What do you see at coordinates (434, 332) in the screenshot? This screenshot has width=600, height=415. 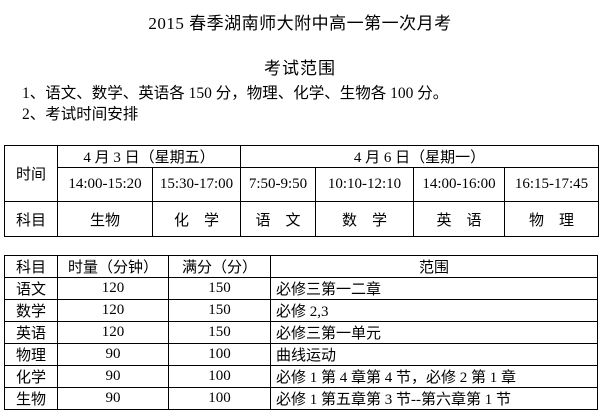 I see `range-cell: 必修三第一单元` at bounding box center [434, 332].